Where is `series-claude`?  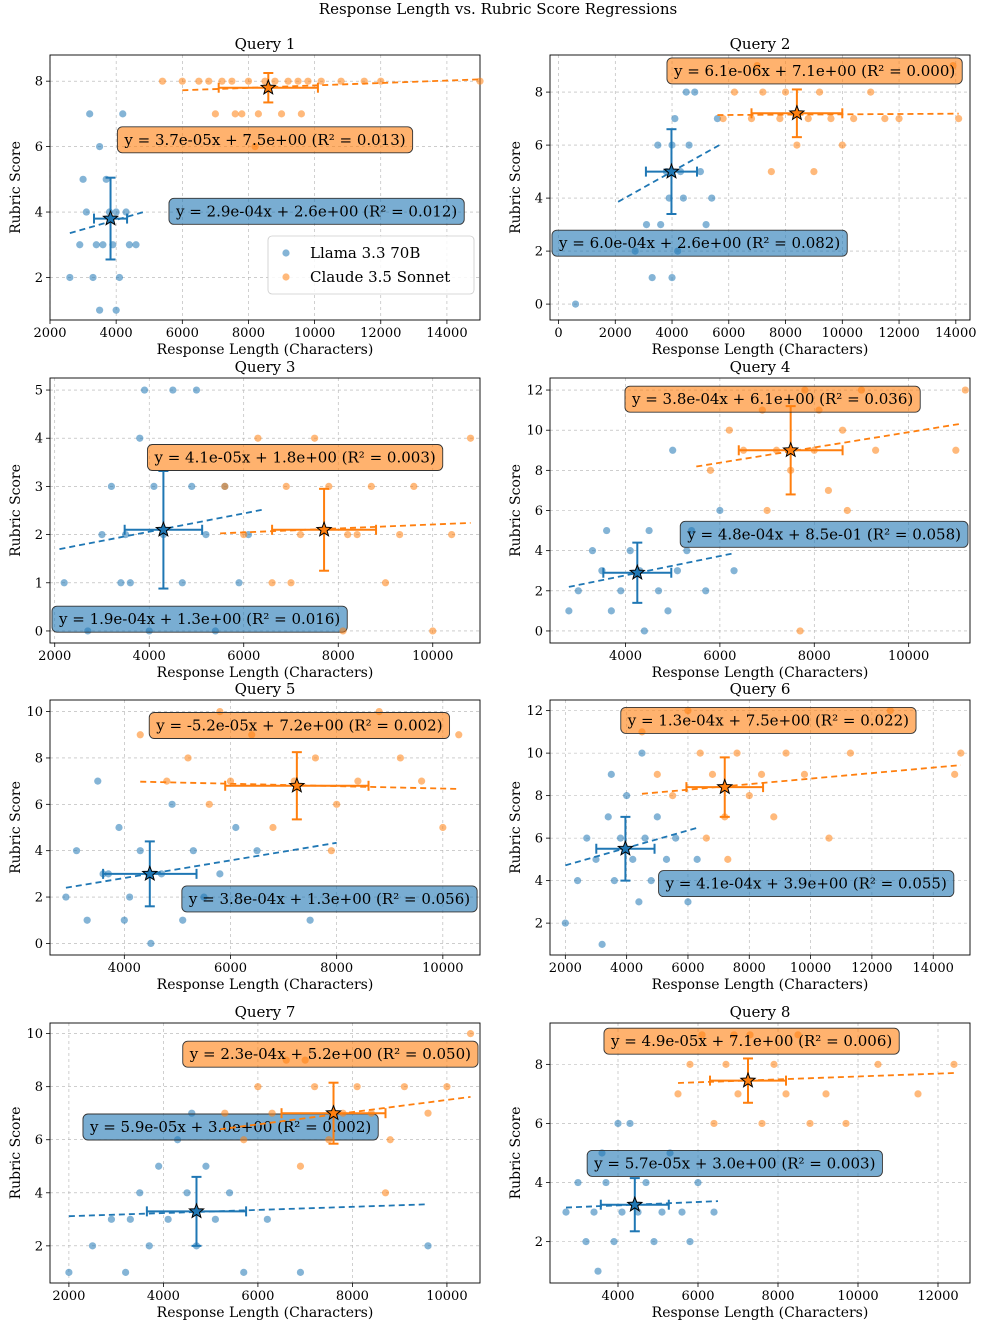
series-claude is located at coordinates (801, 785).